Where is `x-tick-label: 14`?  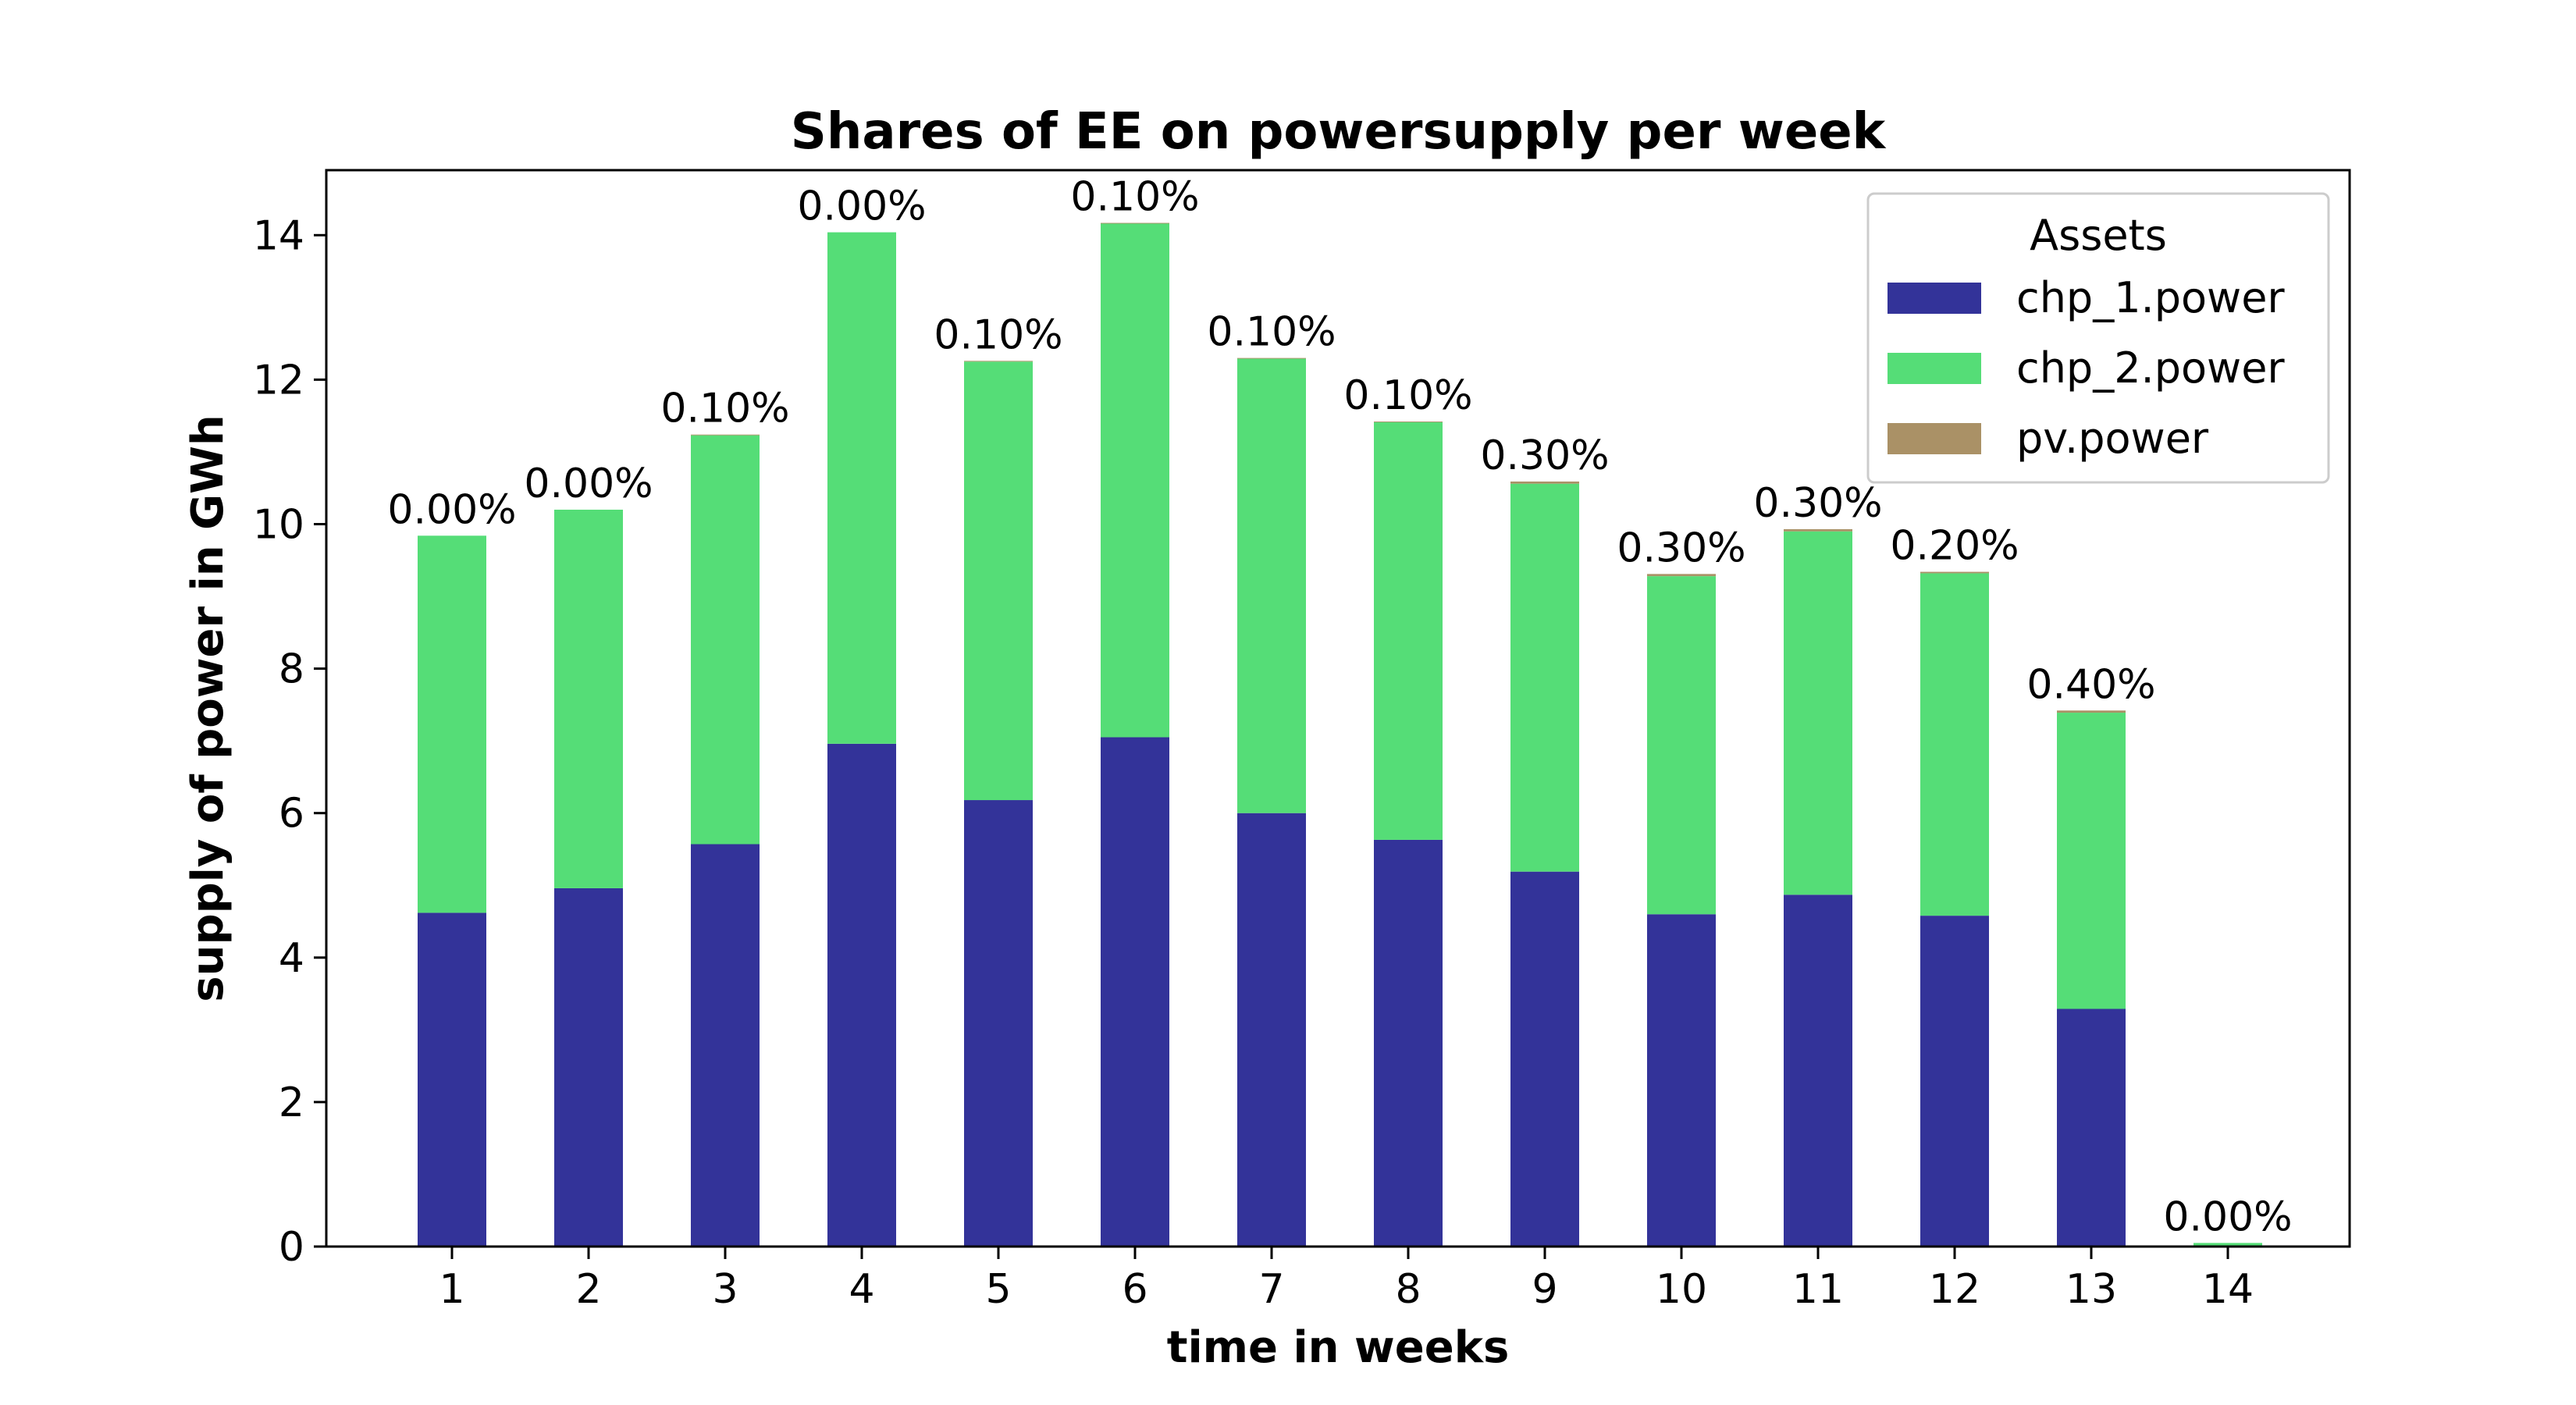
x-tick-label: 14 is located at coordinates (2228, 1290).